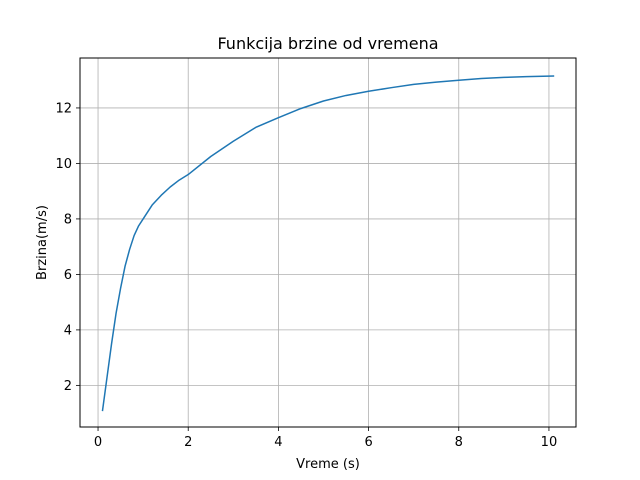 The width and height of the screenshot is (640, 480). I want to click on y-tick-label: 2, so click(68, 386).